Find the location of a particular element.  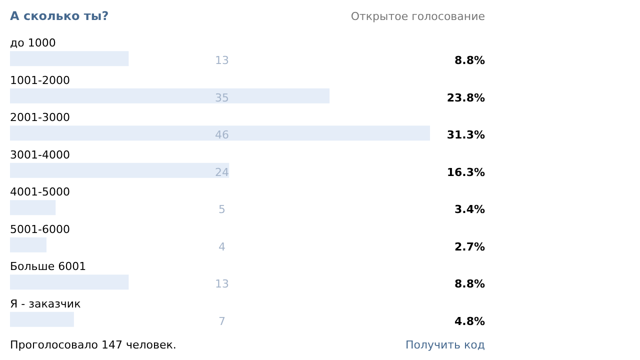

data-label: 35 is located at coordinates (222, 97).